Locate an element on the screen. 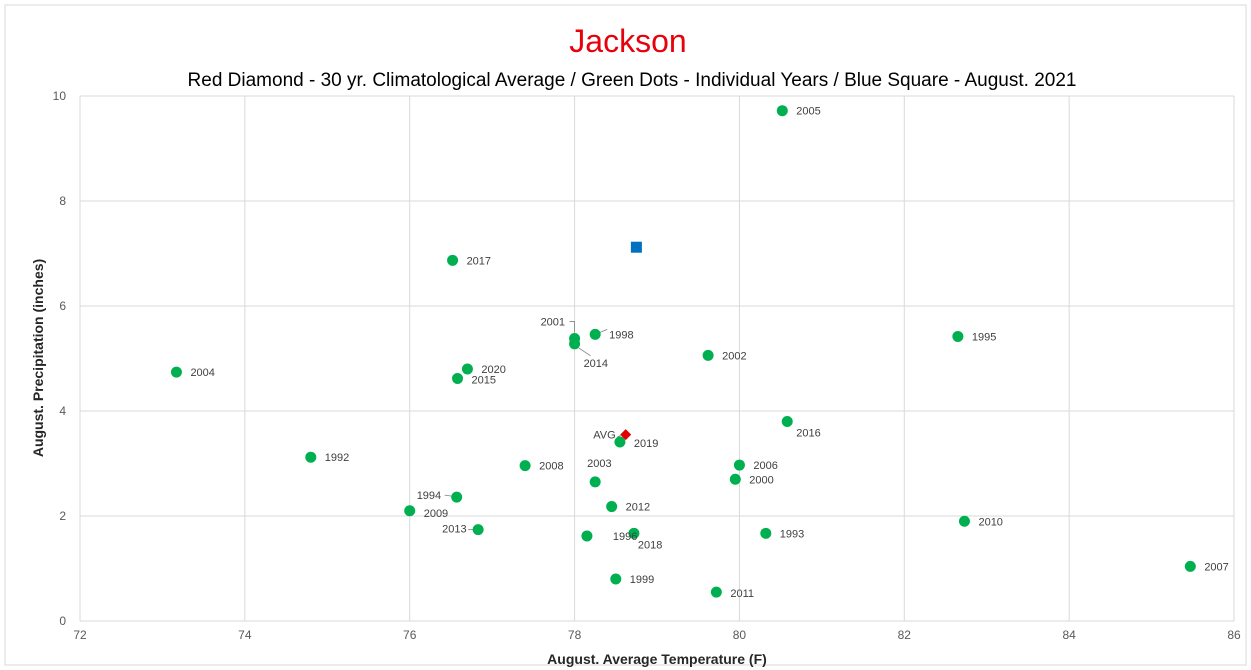  x-tick-label: 80 is located at coordinates (740, 635).